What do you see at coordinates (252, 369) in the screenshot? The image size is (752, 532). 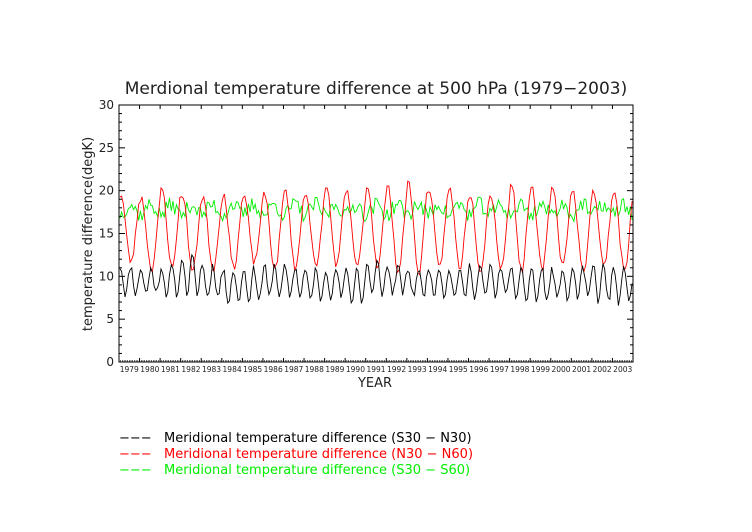 I see `x-tick-label: 1985` at bounding box center [252, 369].